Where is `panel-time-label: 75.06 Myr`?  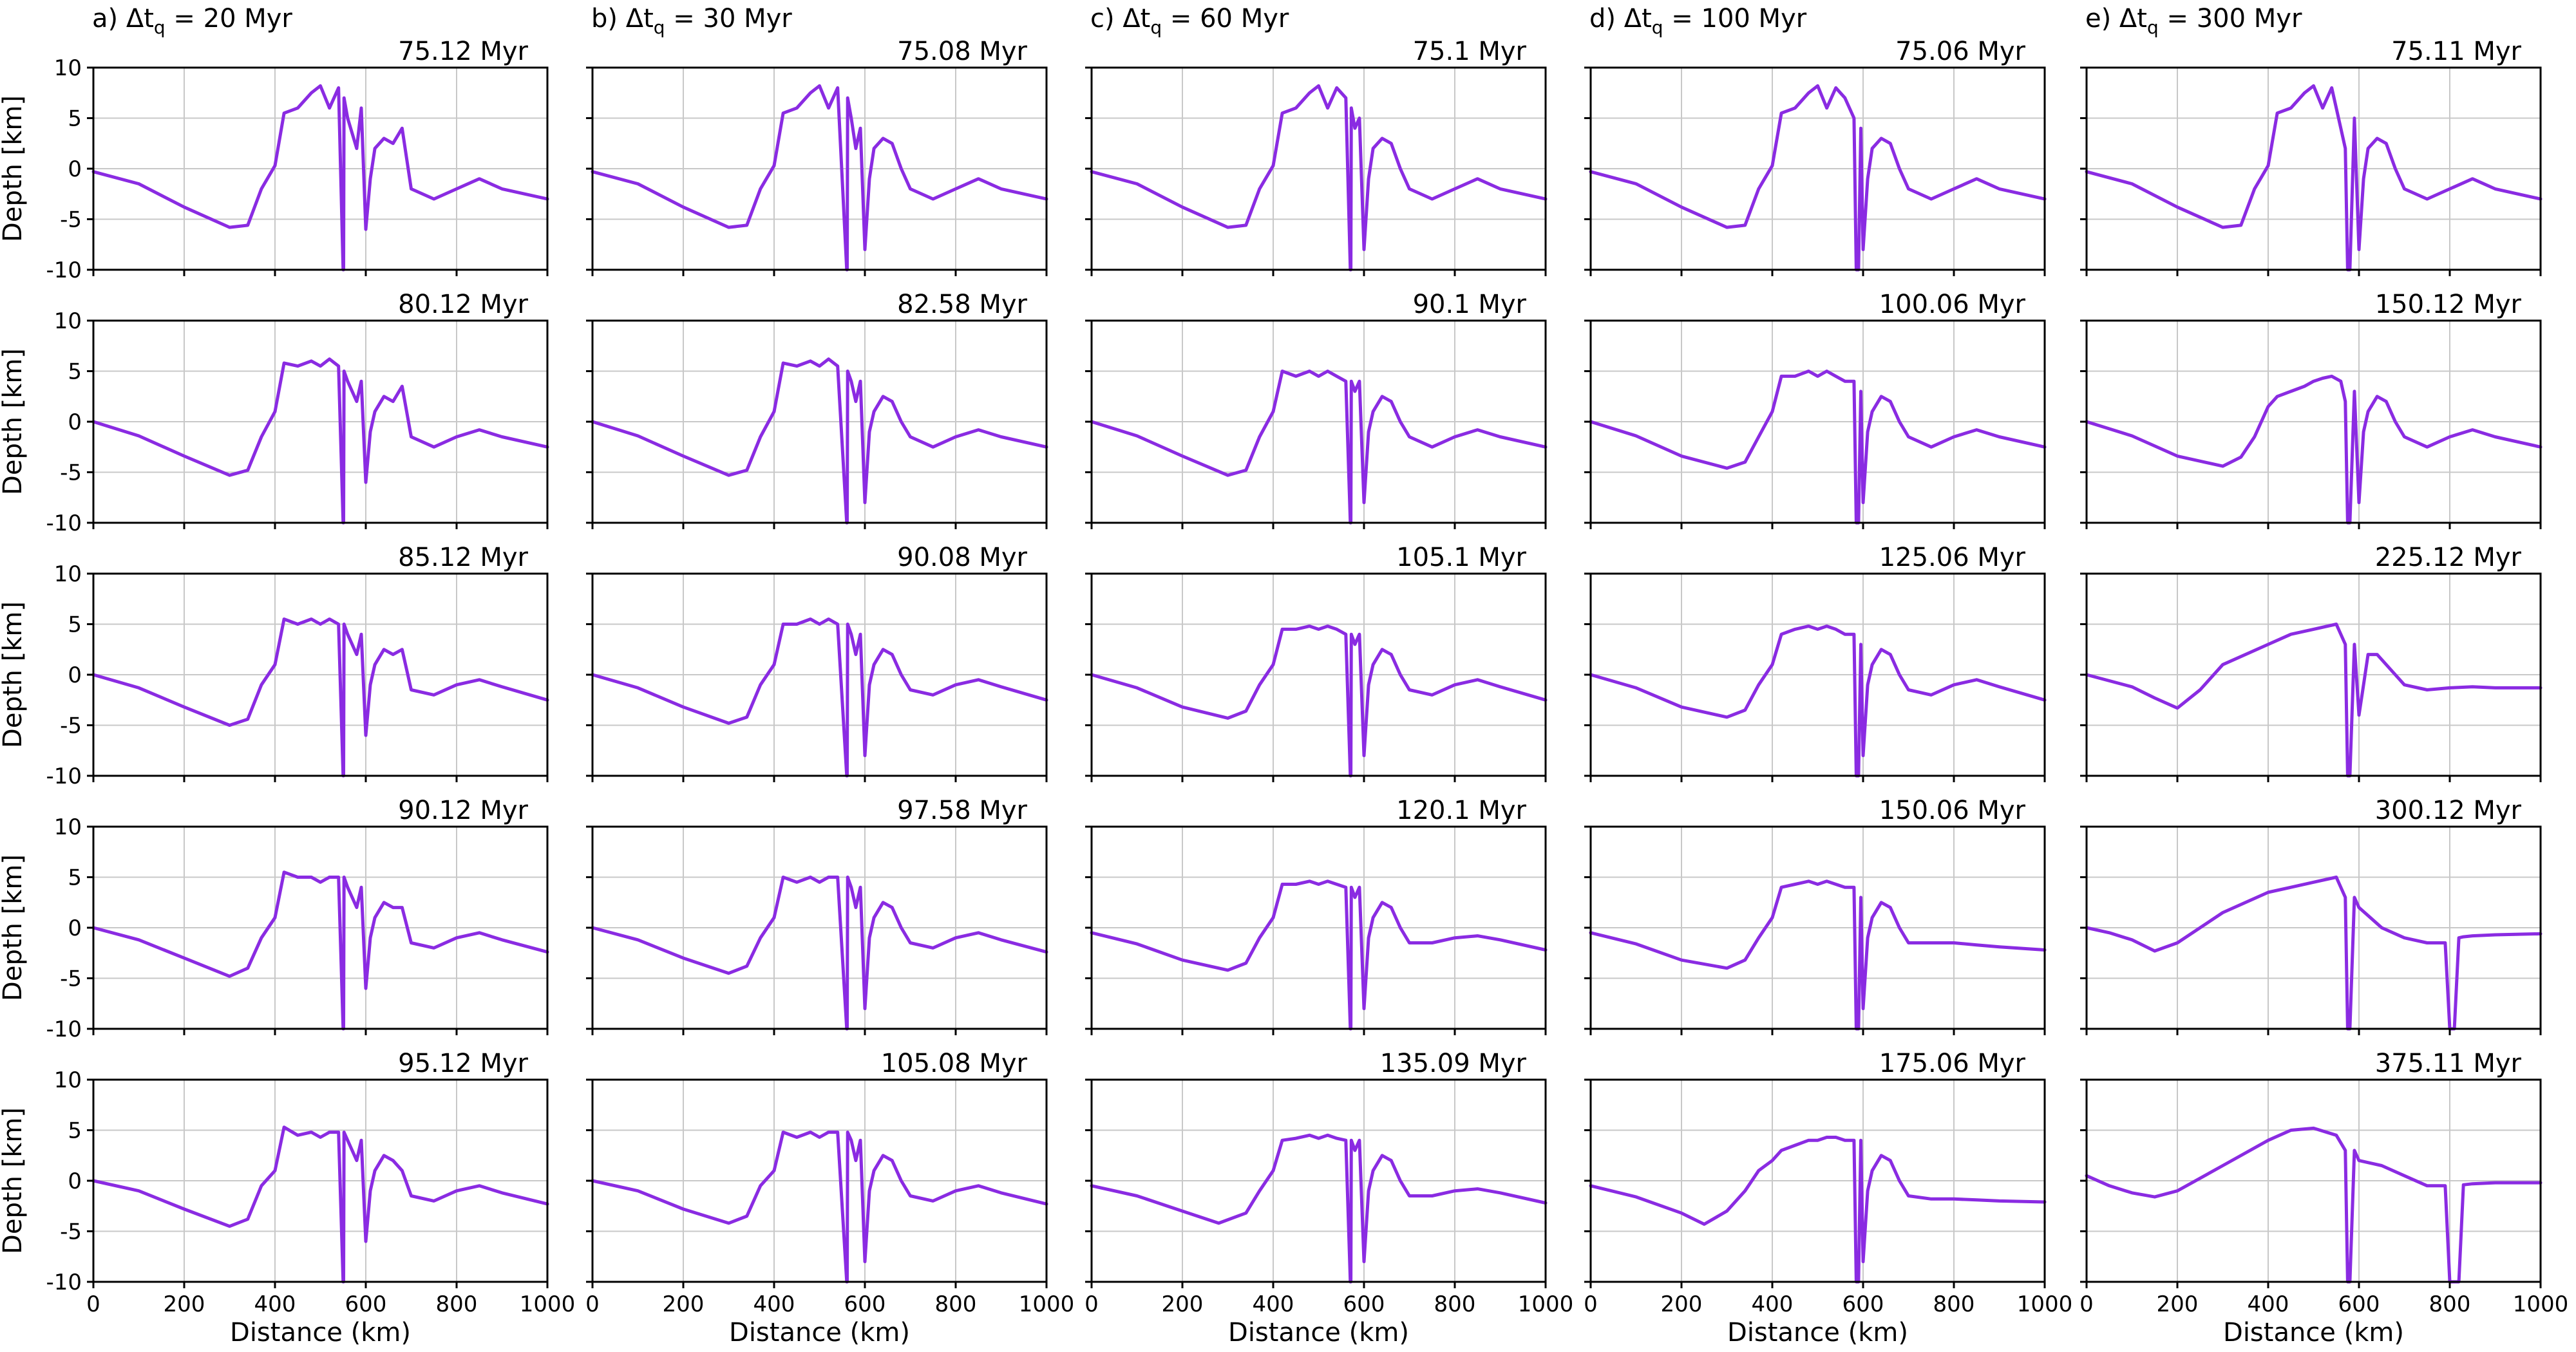 panel-time-label: 75.06 Myr is located at coordinates (1960, 51).